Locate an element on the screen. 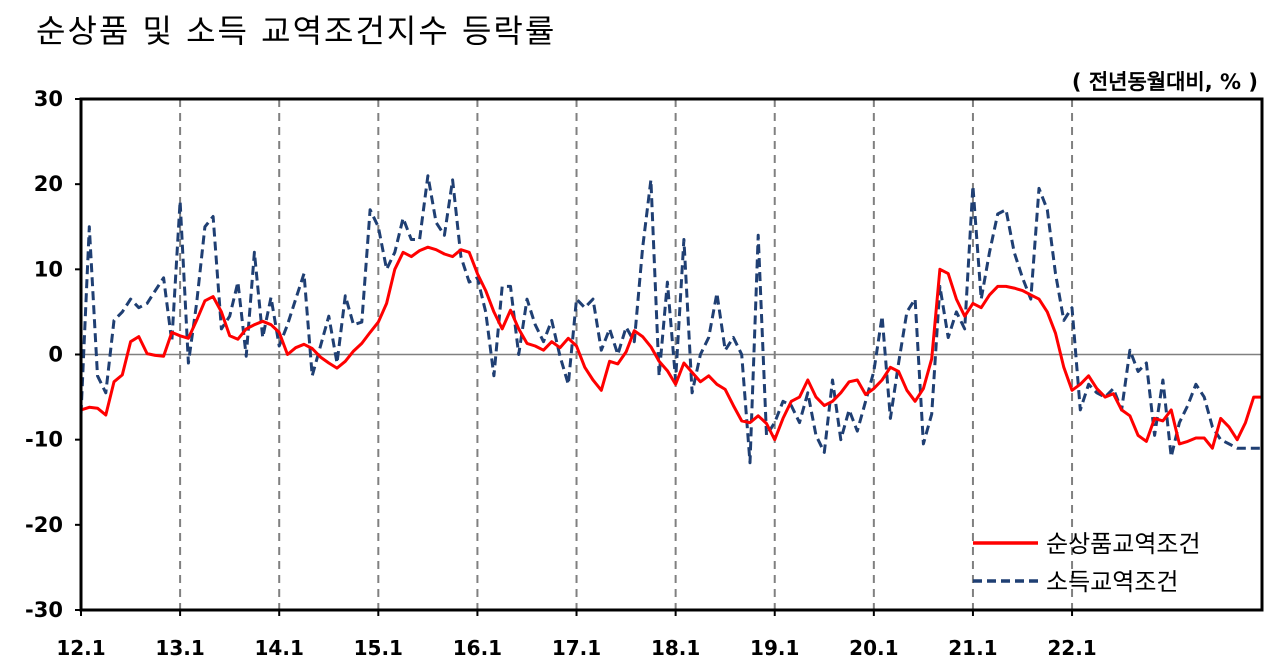 The width and height of the screenshot is (1280, 668). y-tick-label: 20 is located at coordinates (48, 184).